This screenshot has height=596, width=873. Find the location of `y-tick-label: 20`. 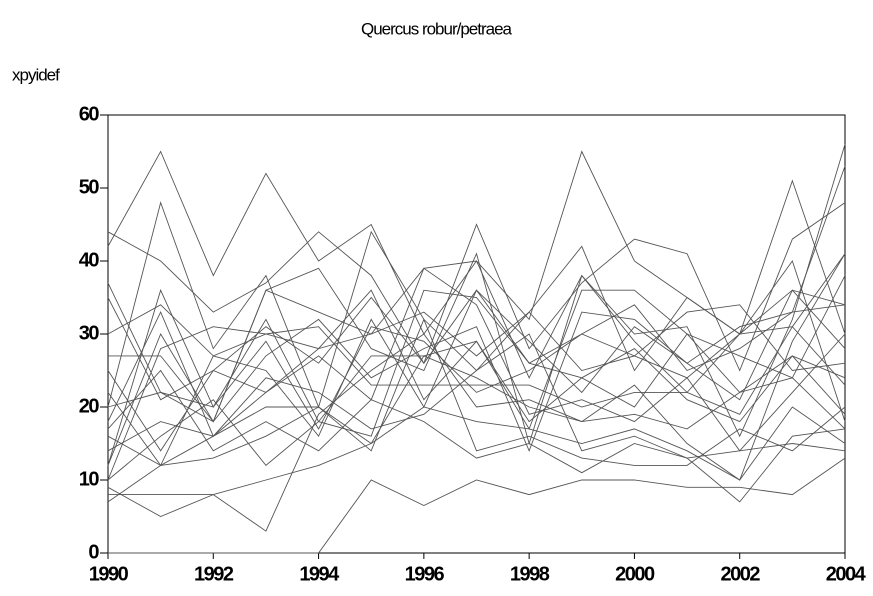

y-tick-label: 20 is located at coordinates (89, 406).